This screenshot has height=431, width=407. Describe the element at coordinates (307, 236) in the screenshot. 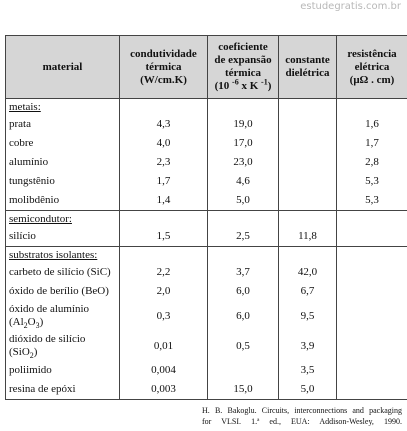

I see `cell-value: 11,8` at that location.